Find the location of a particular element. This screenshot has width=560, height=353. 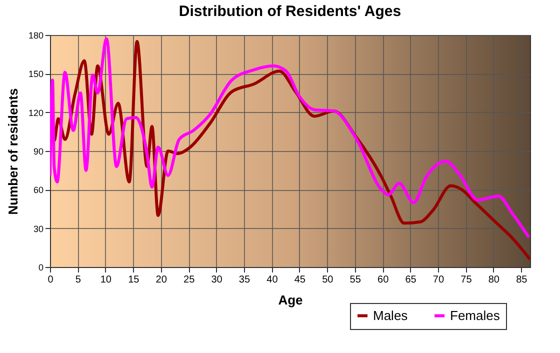

x-tick-label: 65 is located at coordinates (411, 280).